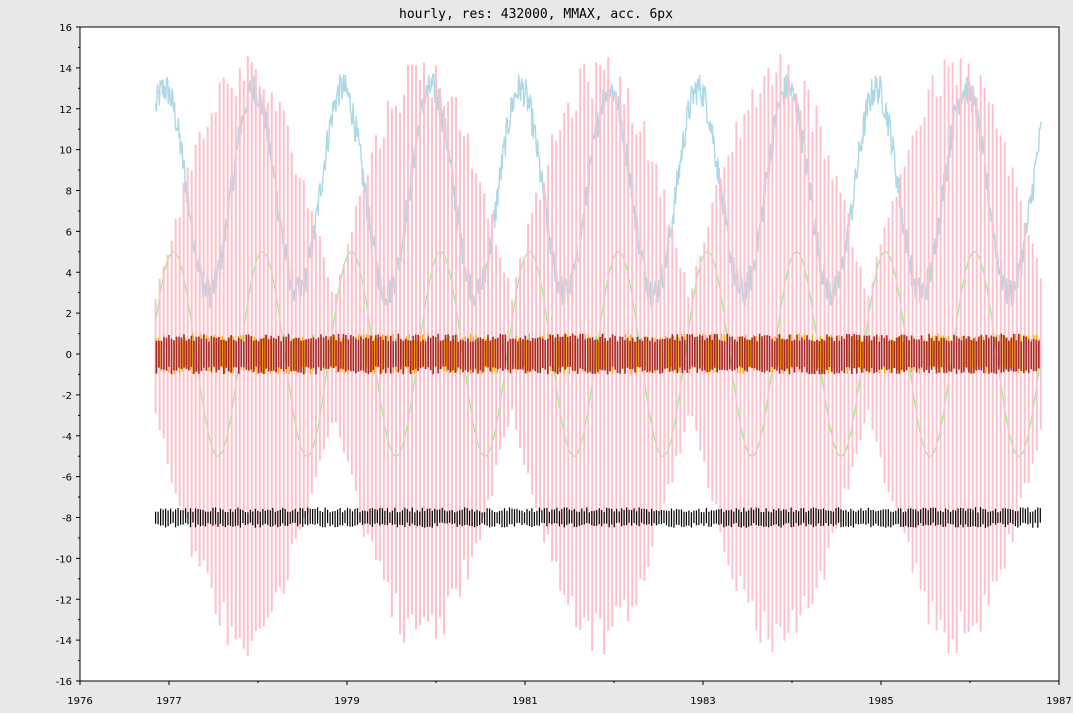 The height and width of the screenshot is (713, 1073). I want to click on x-tick-label: 1979, so click(346, 701).